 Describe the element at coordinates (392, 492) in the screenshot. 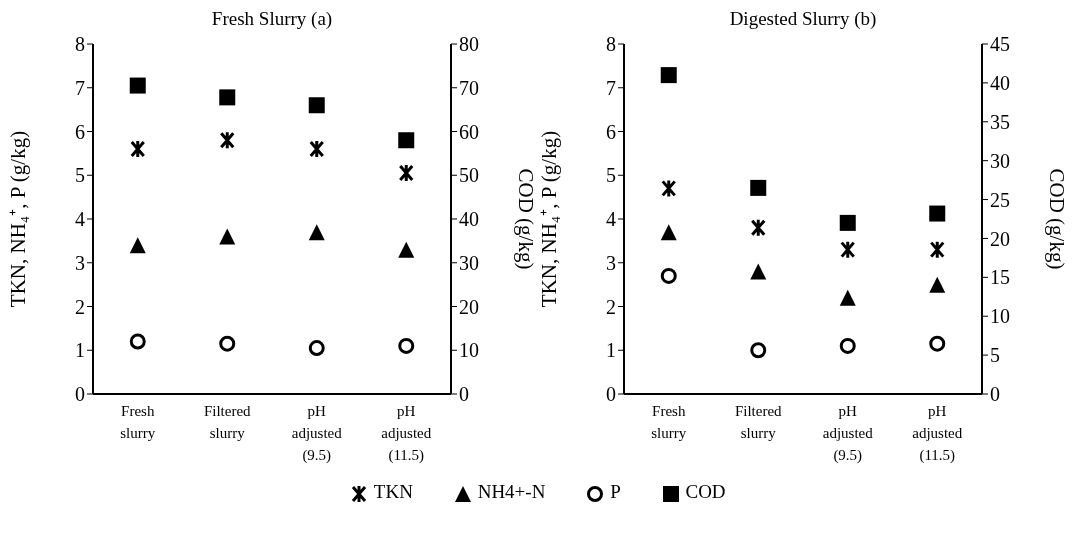

I see `legend-label: TKN` at that location.